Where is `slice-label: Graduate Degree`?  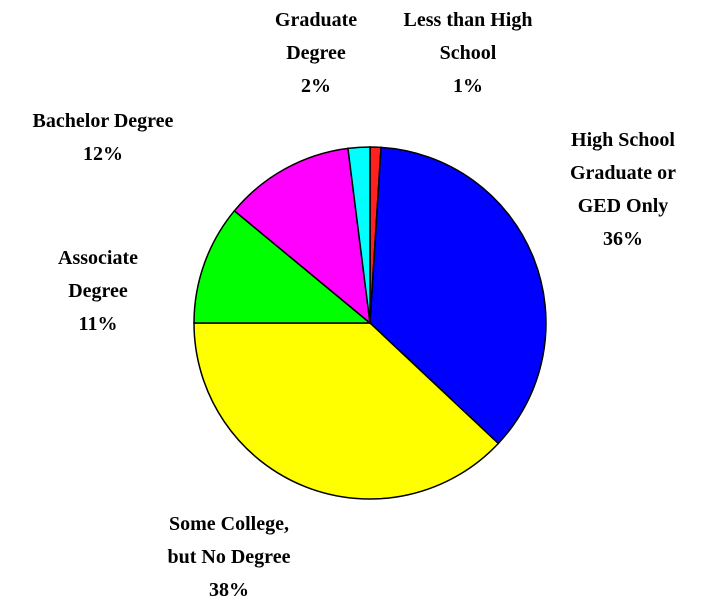 slice-label: Graduate Degree is located at coordinates (316, 36).